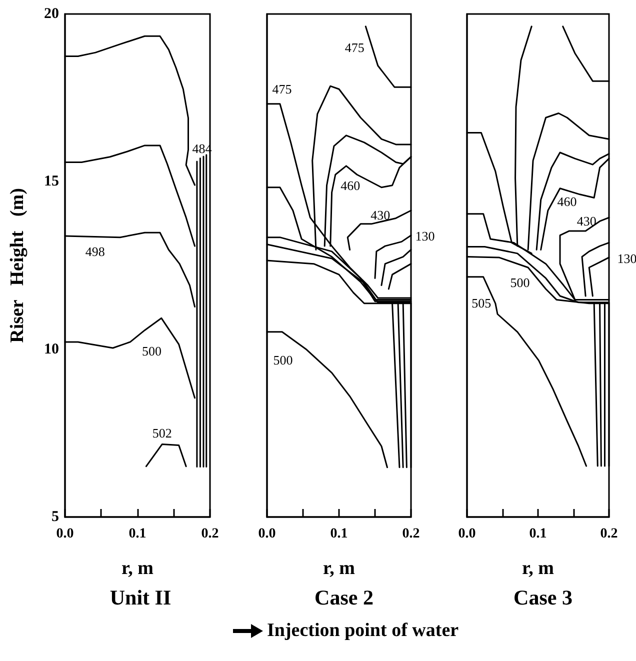 The height and width of the screenshot is (661, 636). Describe the element at coordinates (141, 598) in the screenshot. I see `text: Unit II` at that location.